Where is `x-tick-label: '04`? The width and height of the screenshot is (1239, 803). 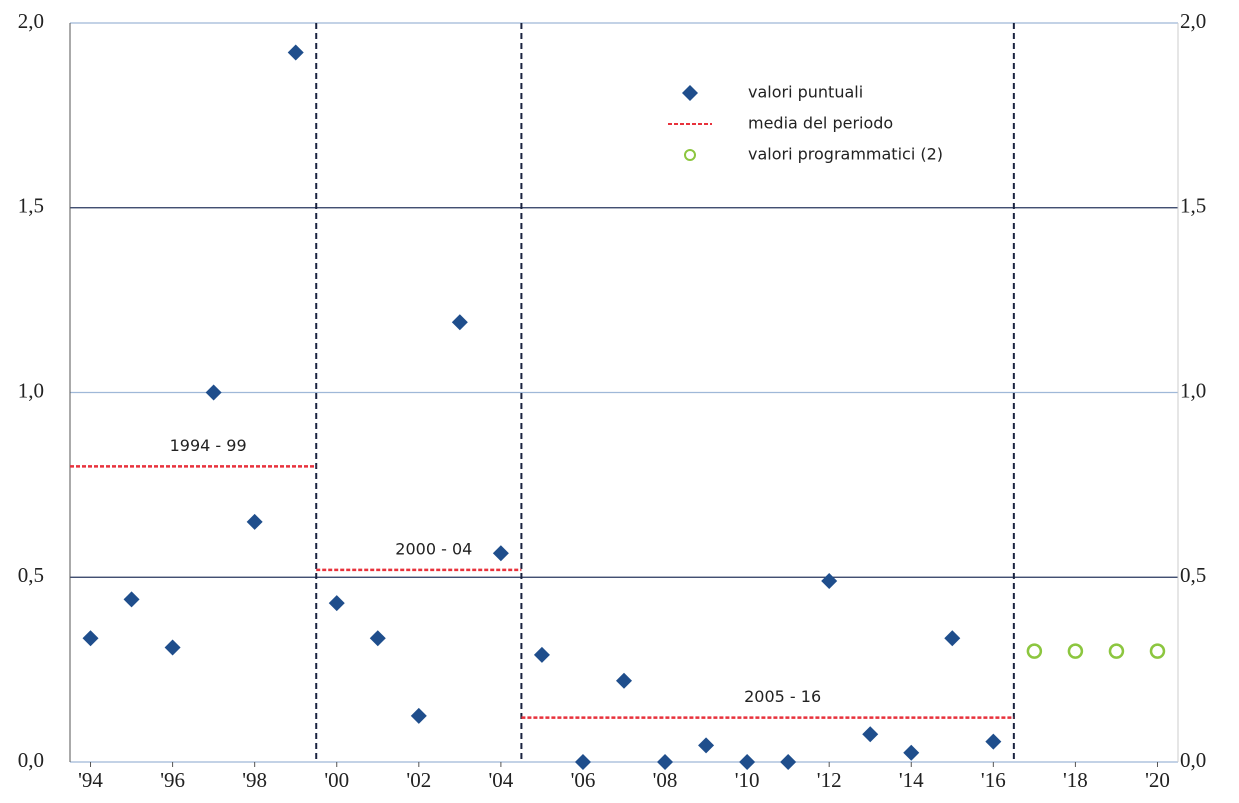 x-tick-label: '04 is located at coordinates (500, 780).